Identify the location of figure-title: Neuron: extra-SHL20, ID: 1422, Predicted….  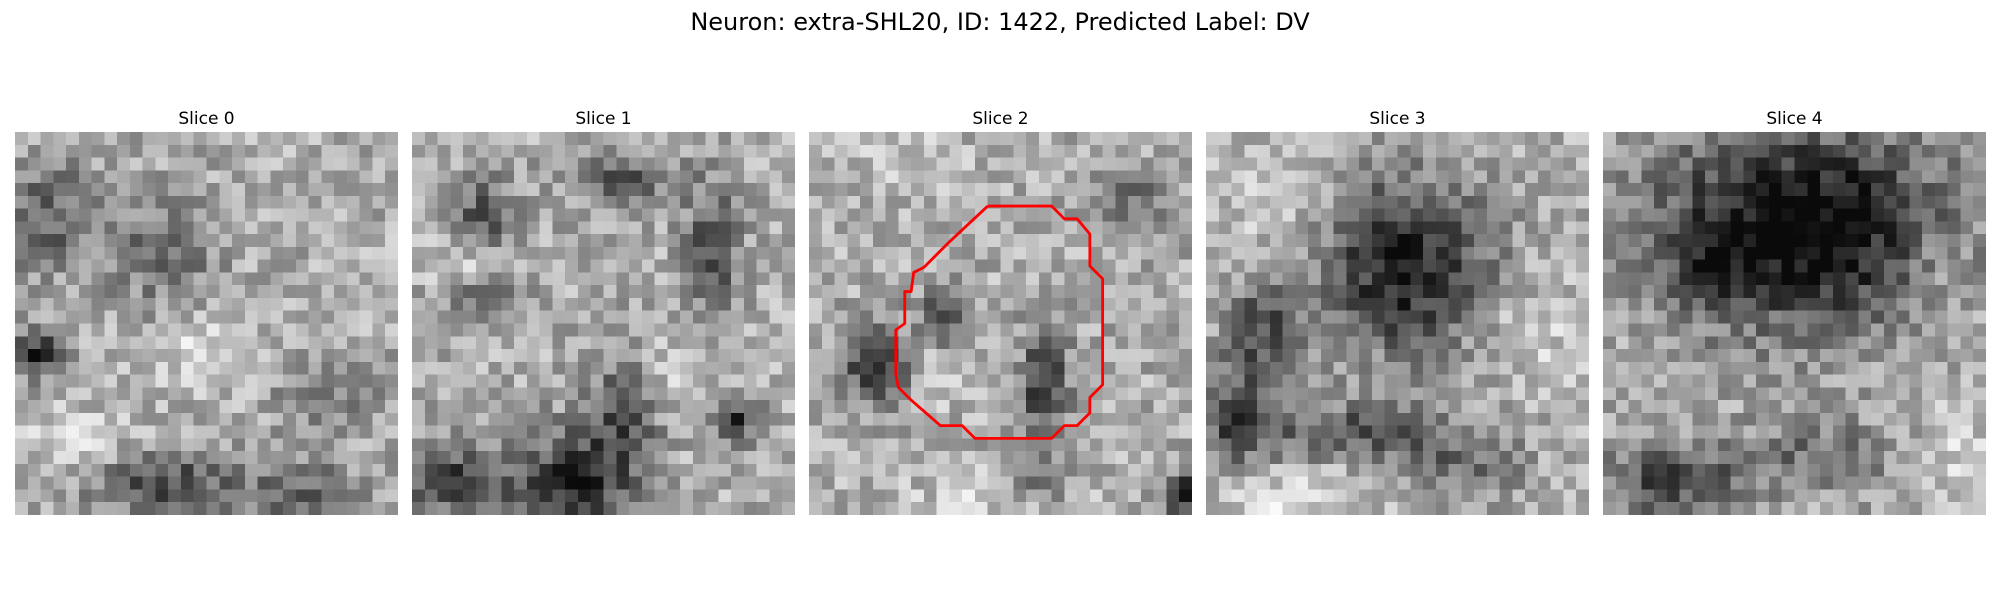
(1000, 22).